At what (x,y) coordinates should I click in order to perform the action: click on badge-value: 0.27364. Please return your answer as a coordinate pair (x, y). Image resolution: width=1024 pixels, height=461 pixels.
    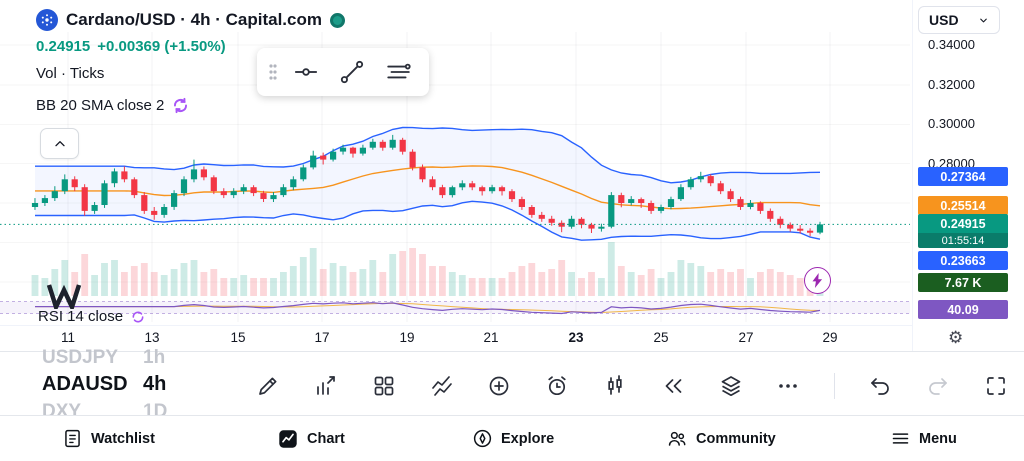
    Looking at the image, I should click on (963, 176).